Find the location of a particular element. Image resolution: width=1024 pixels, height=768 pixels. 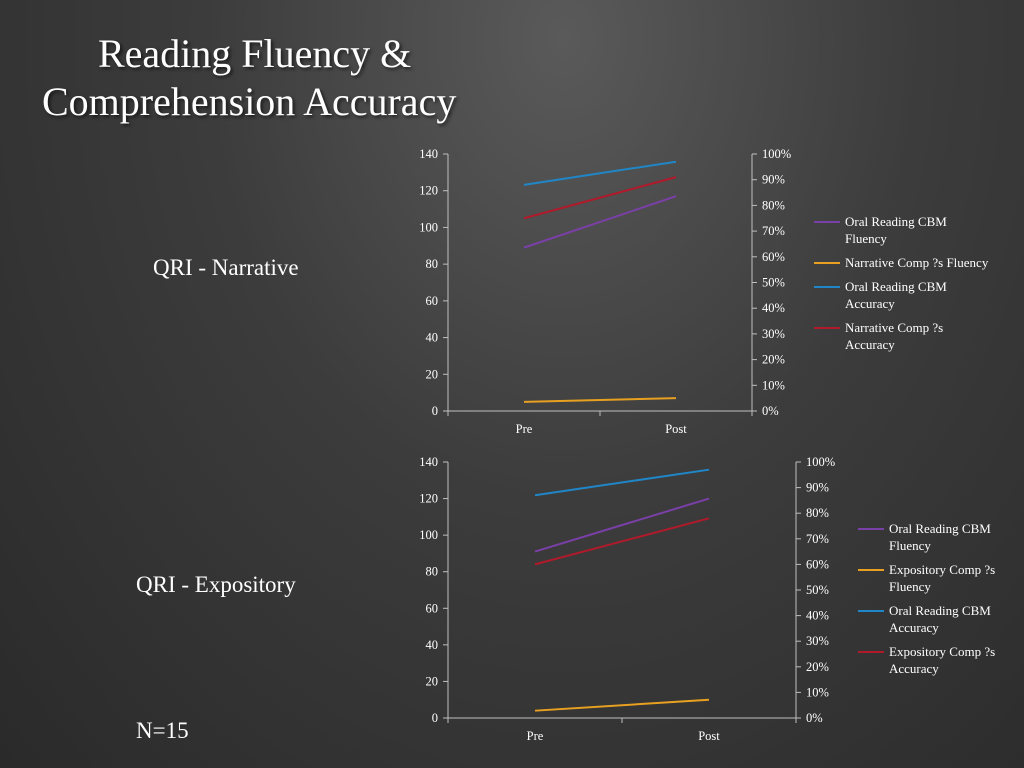

legend-entry-label: Narrative Comp ?s Fluency is located at coordinates (917, 262).